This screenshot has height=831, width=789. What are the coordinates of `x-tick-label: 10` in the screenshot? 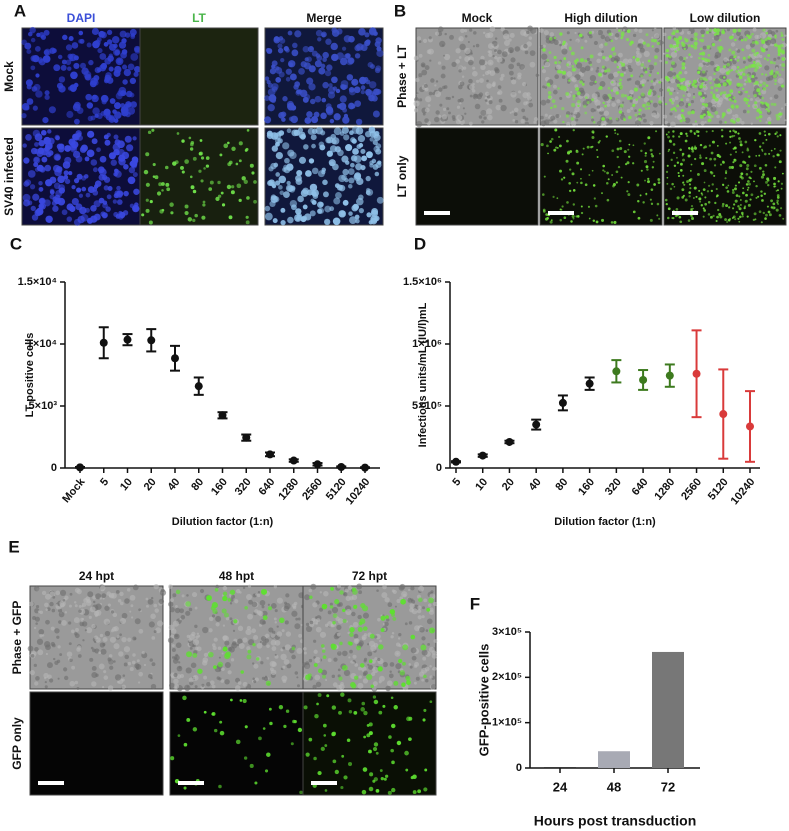 It's located at (481, 484).